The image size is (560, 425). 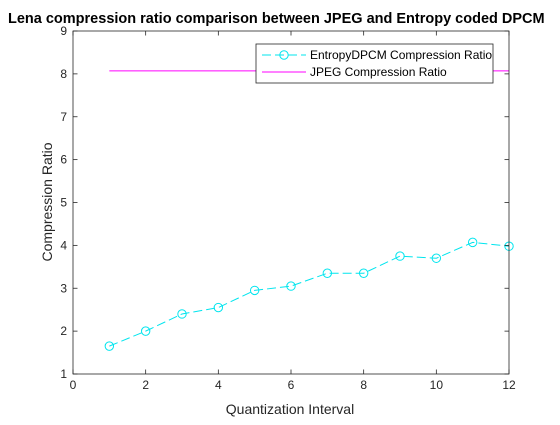 I want to click on legend-label: EntropyDPCM Compression Ratio, so click(x=401, y=55).